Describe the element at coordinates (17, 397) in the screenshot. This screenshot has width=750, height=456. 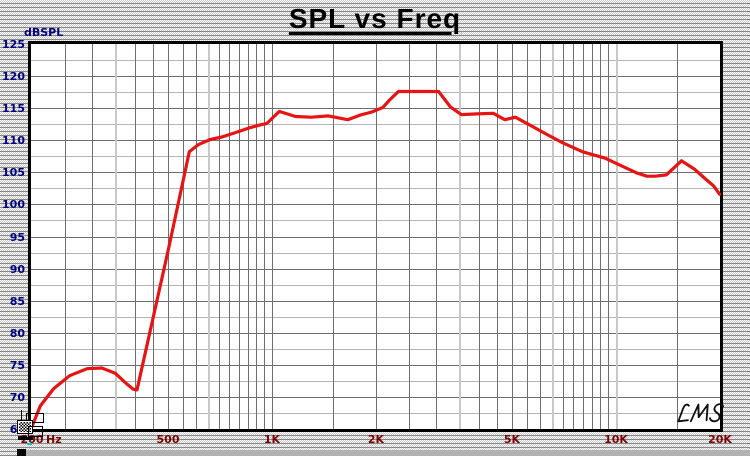
I see `y-tick-label: 70` at that location.